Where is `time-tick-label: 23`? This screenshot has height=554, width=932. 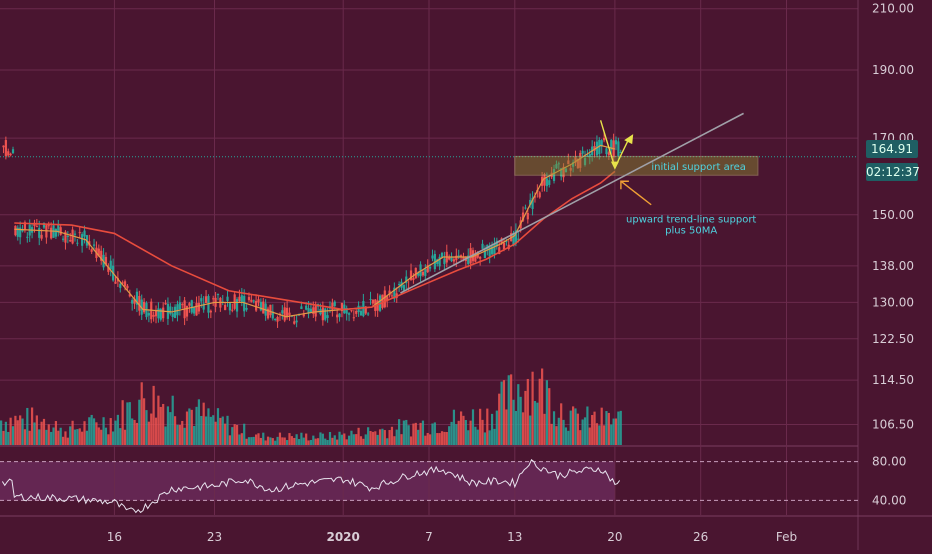 time-tick-label: 23 is located at coordinates (214, 537).